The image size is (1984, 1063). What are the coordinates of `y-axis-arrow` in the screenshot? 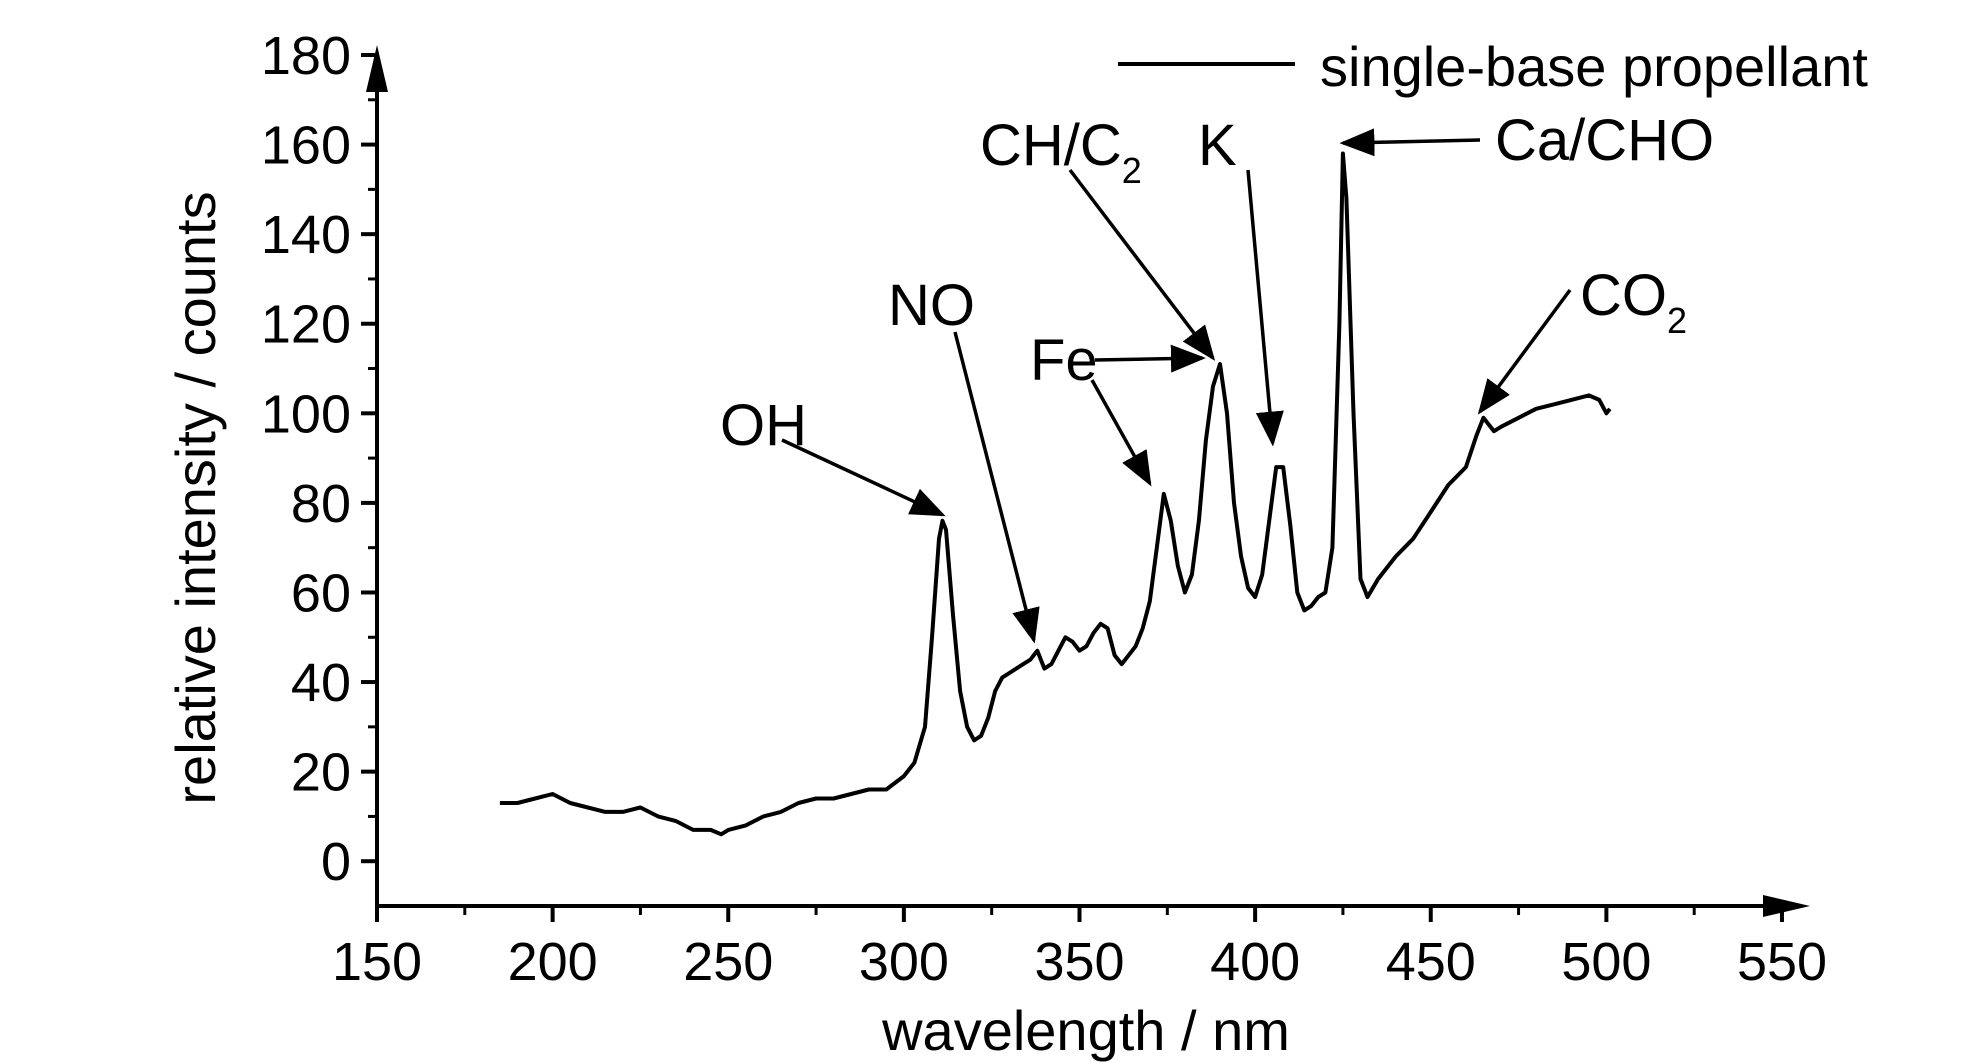 It's located at (377, 68).